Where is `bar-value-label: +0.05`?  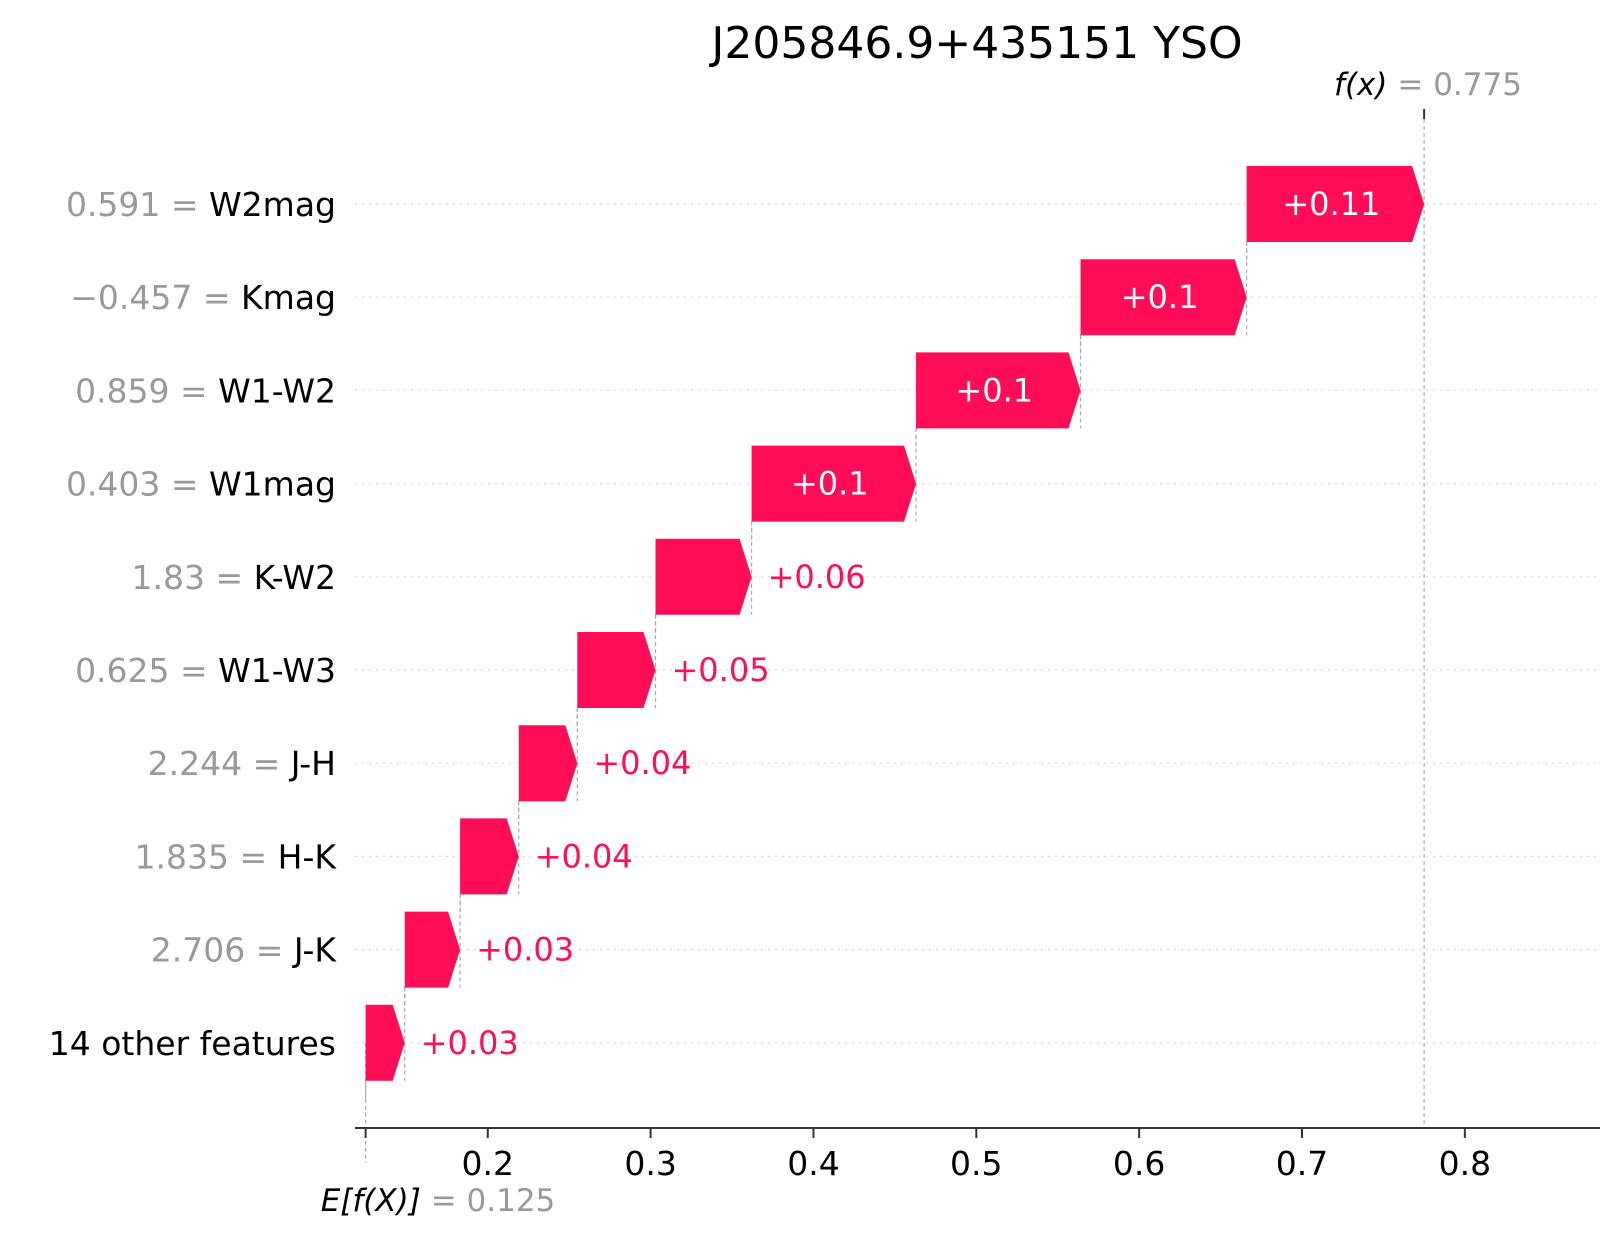
bar-value-label: +0.05 is located at coordinates (720, 670).